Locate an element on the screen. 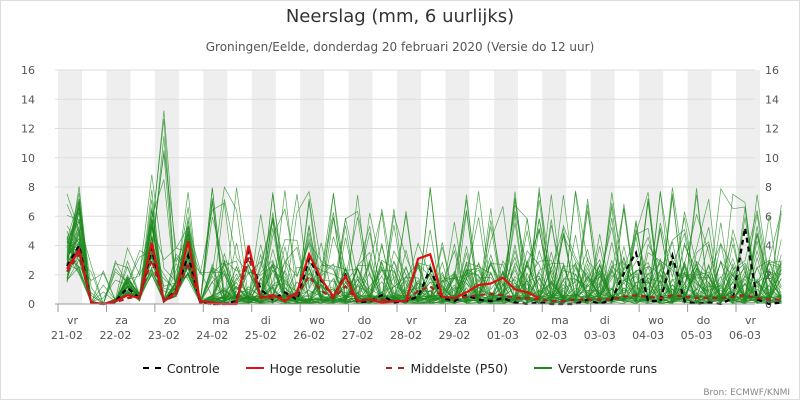 The image size is (800, 400). y-tick-label-right: 0 is located at coordinates (768, 304).